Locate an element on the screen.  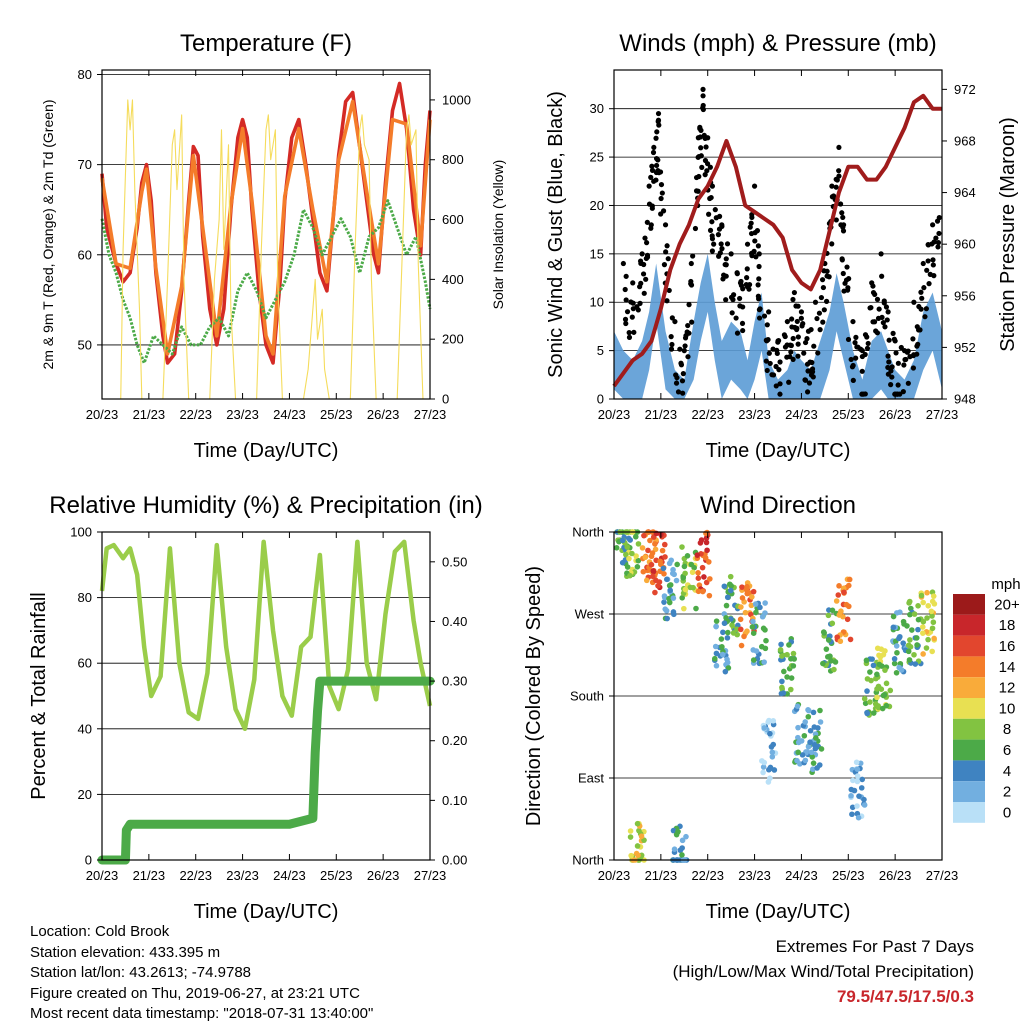
x-tick-label: 21/23 is located at coordinates (149, 414).